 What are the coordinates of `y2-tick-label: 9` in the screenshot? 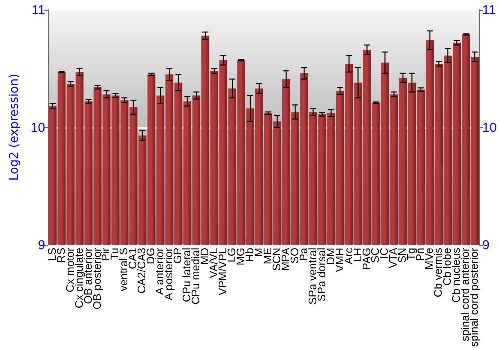 It's located at (486, 244).